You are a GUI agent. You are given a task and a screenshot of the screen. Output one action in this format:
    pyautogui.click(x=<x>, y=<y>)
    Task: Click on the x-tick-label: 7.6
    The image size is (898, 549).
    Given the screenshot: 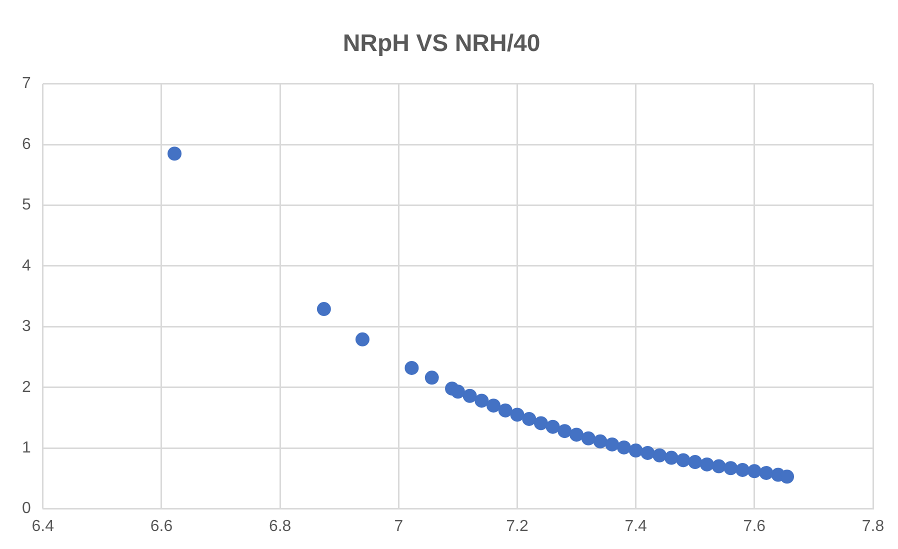 What is the action you would take?
    pyautogui.click(x=754, y=526)
    